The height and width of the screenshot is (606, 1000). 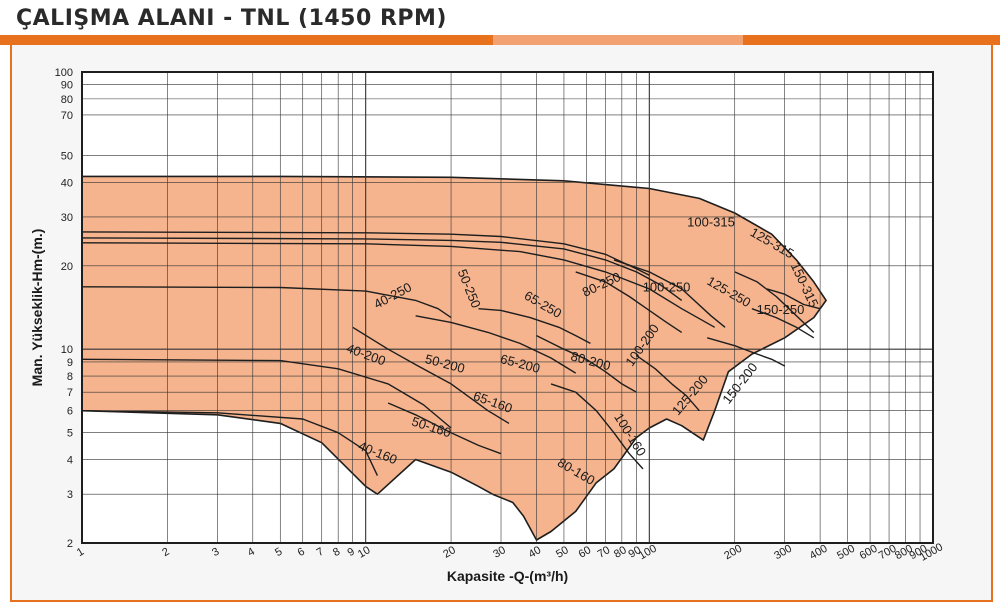 What do you see at coordinates (648, 553) in the screenshot?
I see `x-tick-label: 100` at bounding box center [648, 553].